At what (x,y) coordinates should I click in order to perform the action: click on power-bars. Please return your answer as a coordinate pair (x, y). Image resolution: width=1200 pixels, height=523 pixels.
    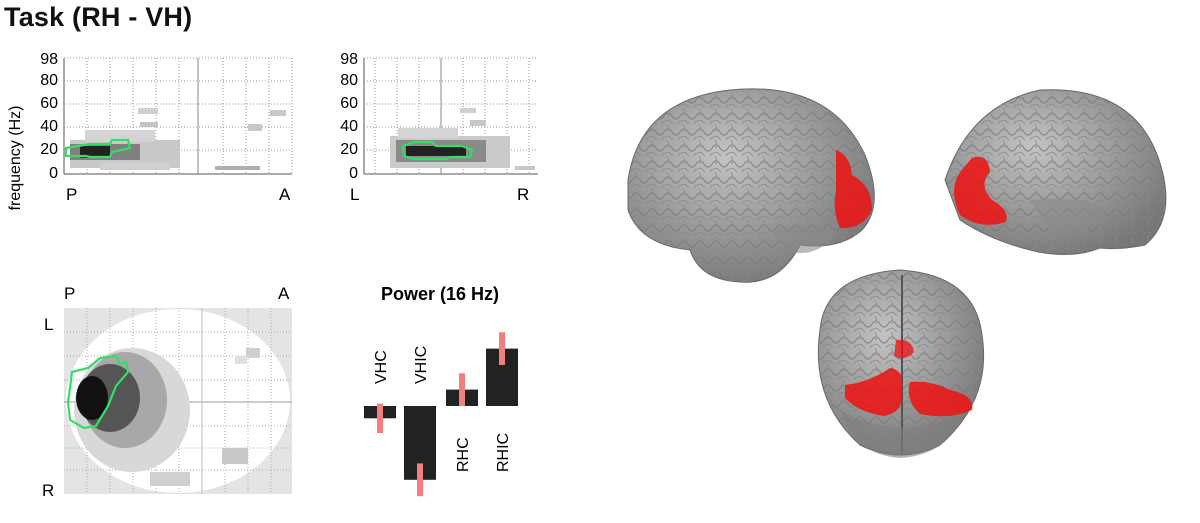
    Looking at the image, I should click on (441, 414).